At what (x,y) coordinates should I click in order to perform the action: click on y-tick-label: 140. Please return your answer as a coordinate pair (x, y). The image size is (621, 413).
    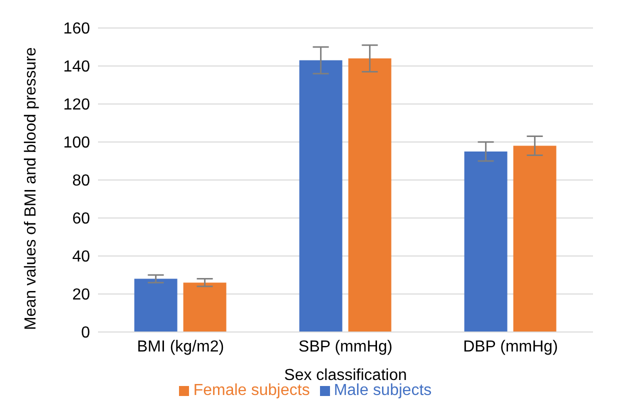
    Looking at the image, I should click on (76, 67).